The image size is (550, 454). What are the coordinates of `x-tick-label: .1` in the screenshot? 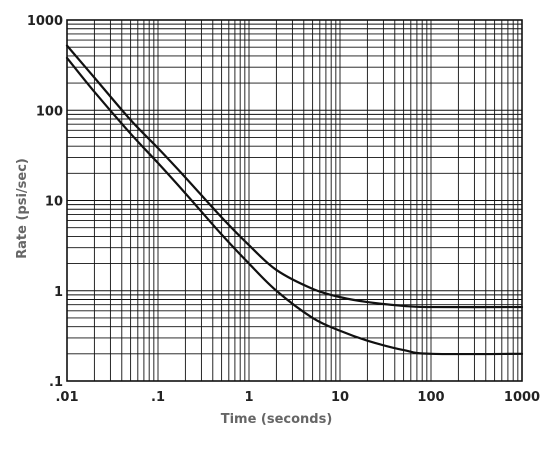 It's located at (158, 397).